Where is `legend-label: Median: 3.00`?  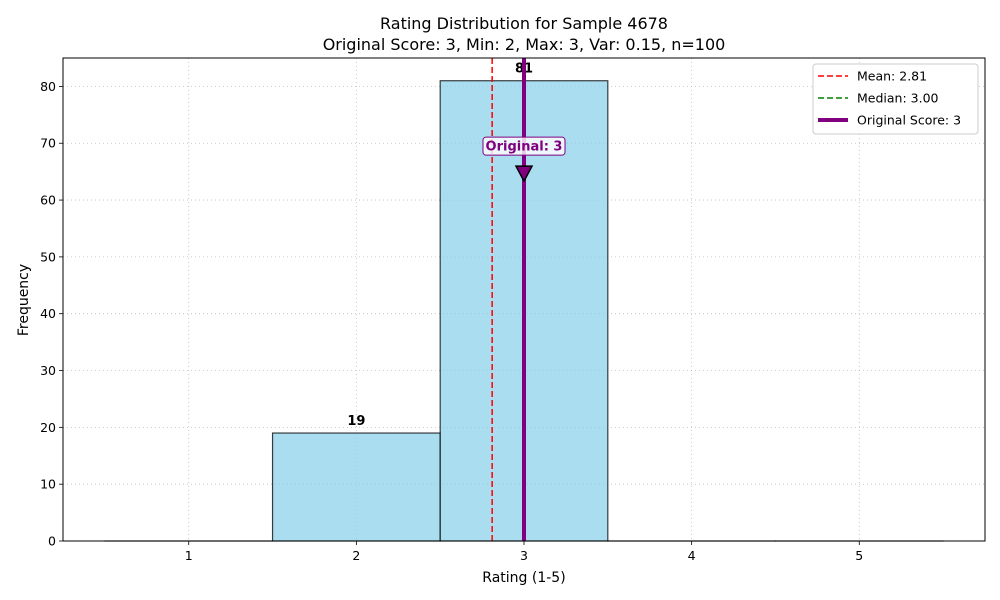
legend-label: Median: 3.00 is located at coordinates (898, 98).